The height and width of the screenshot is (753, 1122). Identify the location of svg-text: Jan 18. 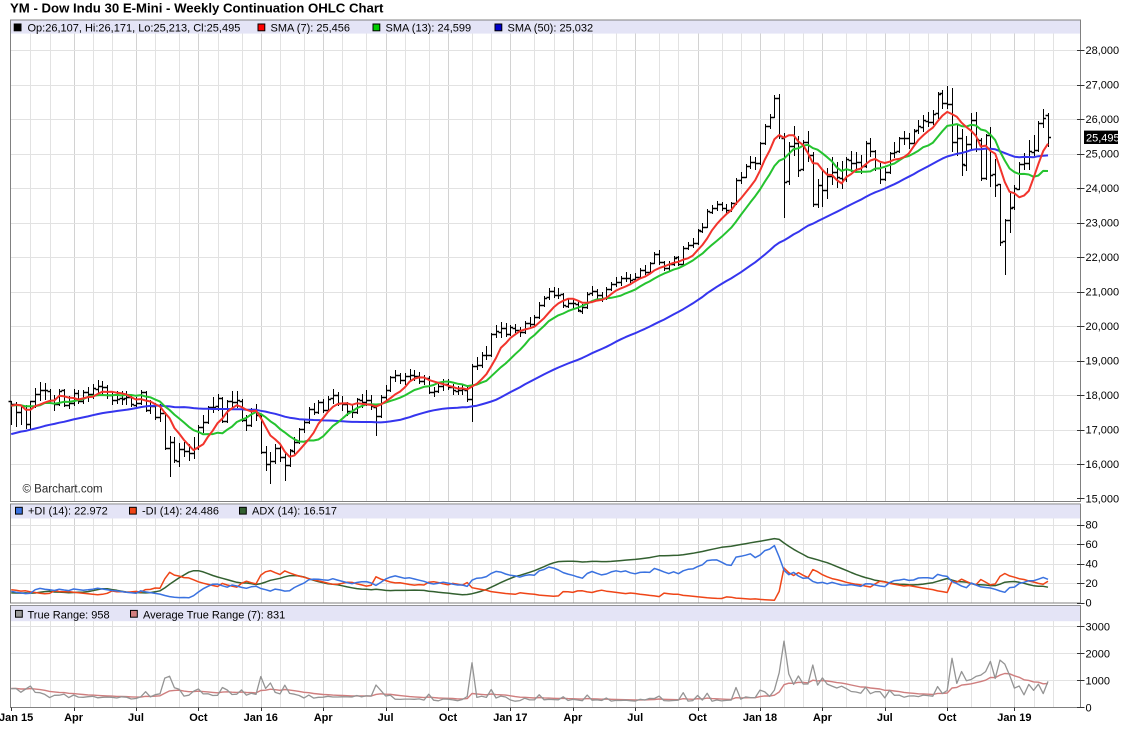
(760, 718).